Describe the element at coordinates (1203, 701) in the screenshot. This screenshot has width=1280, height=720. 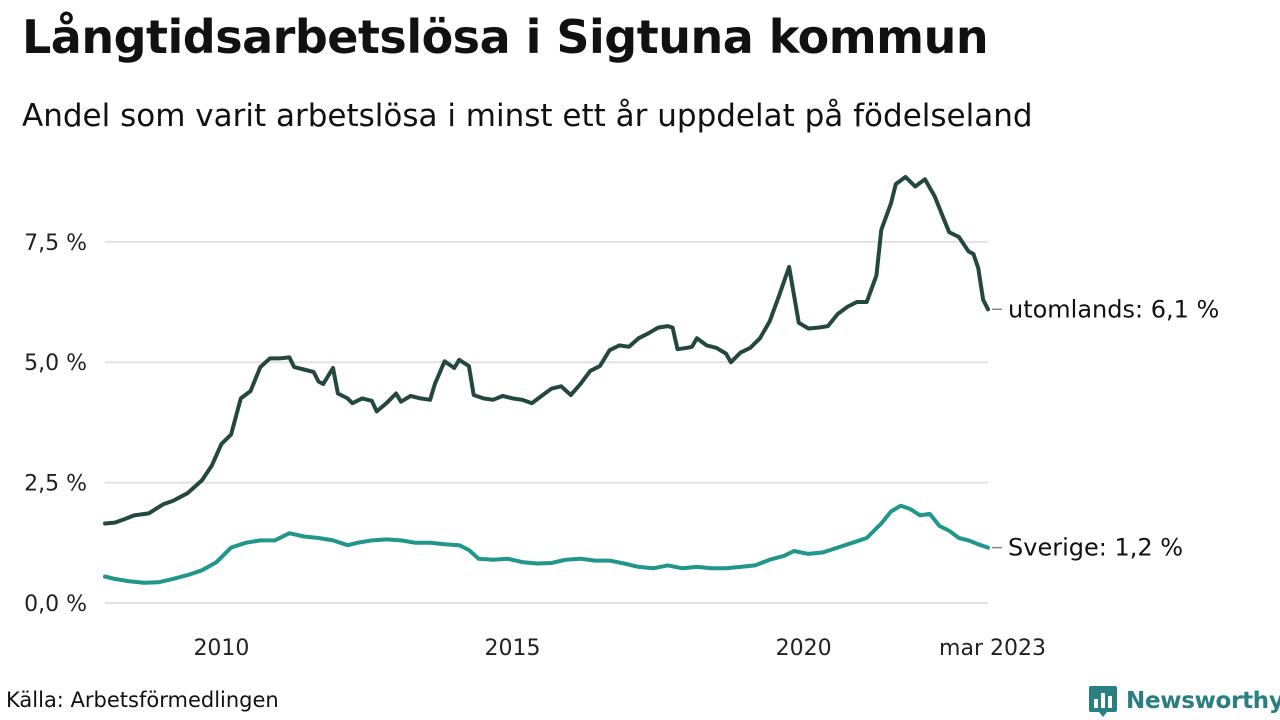
I see `brand-name: Newsworthy` at that location.